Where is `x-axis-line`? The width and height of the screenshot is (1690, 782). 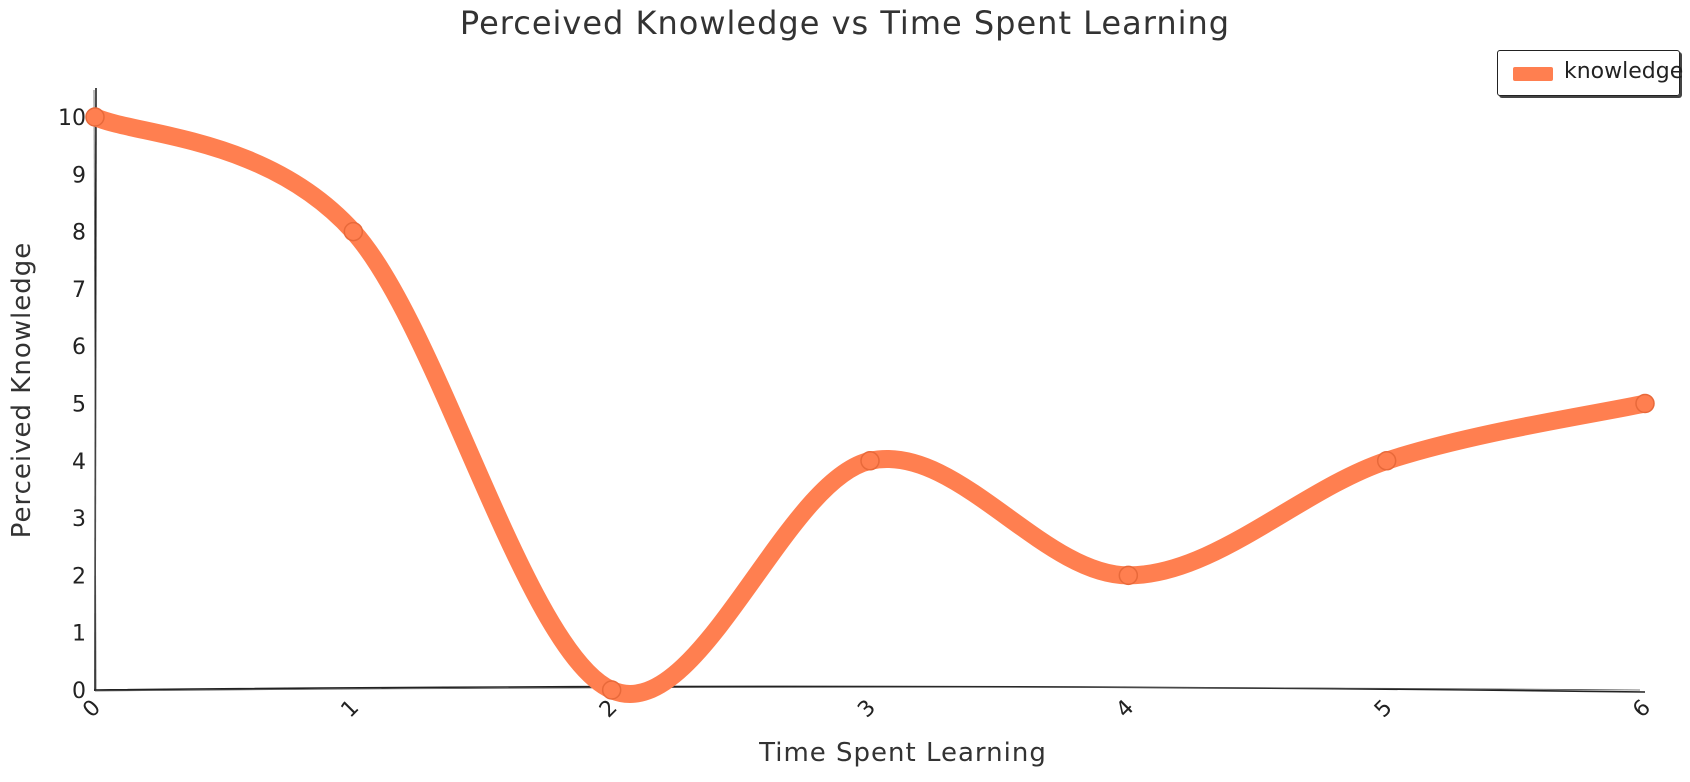
x-axis-line is located at coordinates (869, 689).